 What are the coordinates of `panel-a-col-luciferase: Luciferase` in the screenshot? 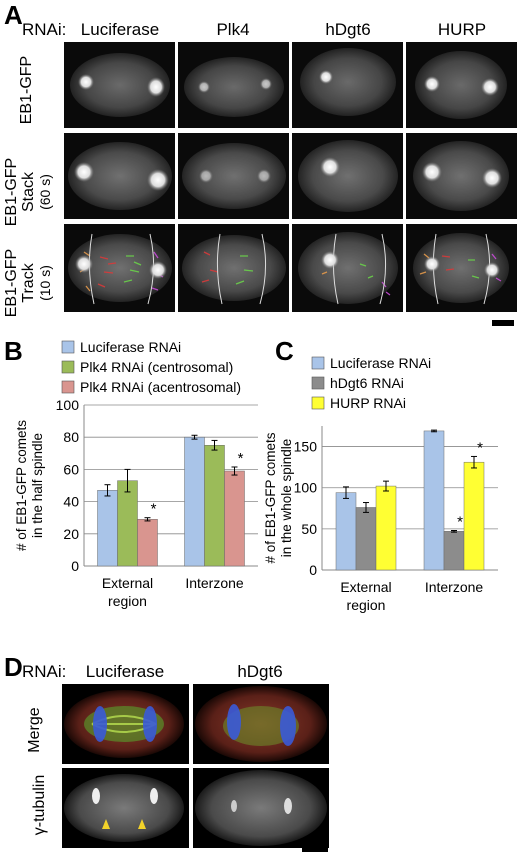 It's located at (120, 29).